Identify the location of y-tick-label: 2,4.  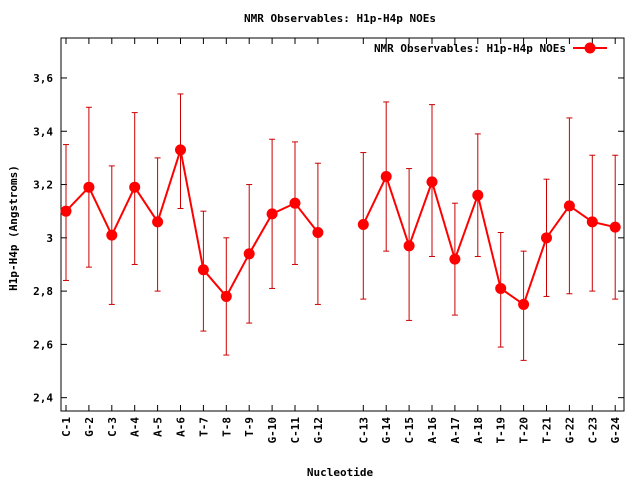
(43, 398).